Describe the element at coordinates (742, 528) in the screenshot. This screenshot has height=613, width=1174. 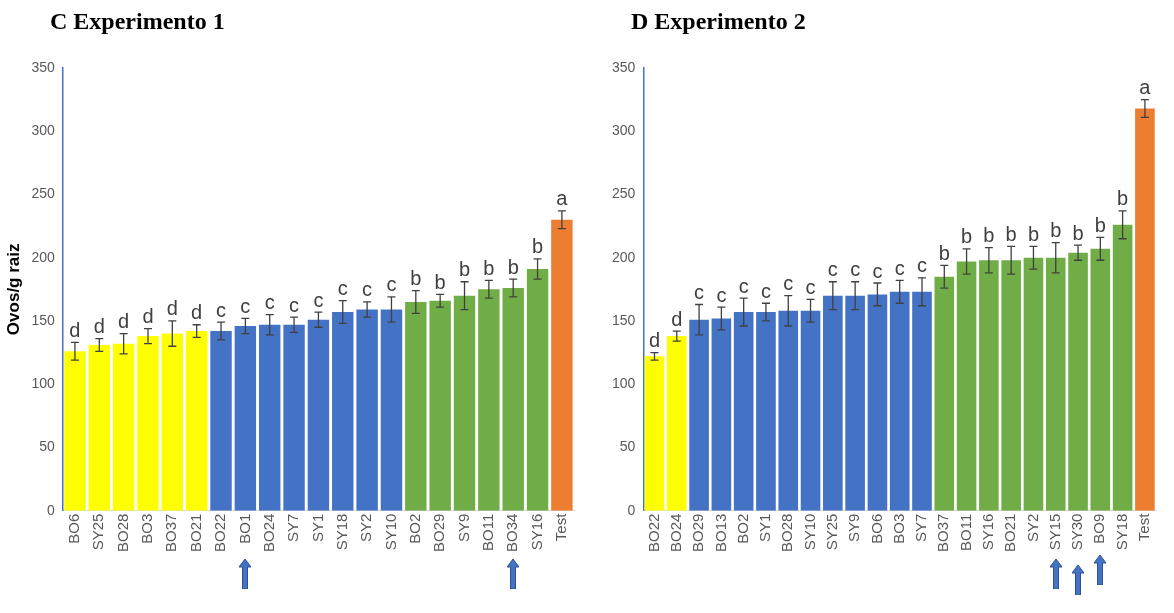
I see `x-tick-label: BO2` at that location.